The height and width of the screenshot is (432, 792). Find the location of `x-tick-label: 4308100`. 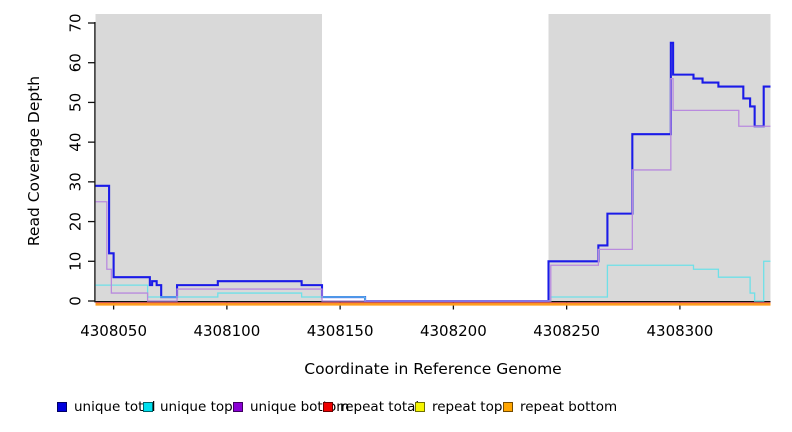

x-tick-label: 4308100 is located at coordinates (226, 331).